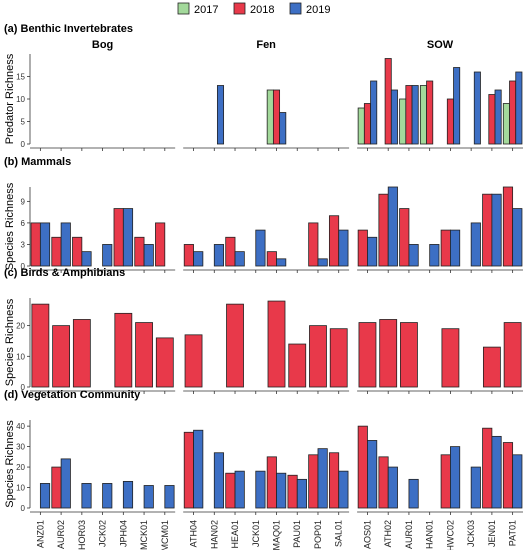 The height and width of the screenshot is (550, 527). I want to click on legend-label-2019: 2019, so click(318, 10).